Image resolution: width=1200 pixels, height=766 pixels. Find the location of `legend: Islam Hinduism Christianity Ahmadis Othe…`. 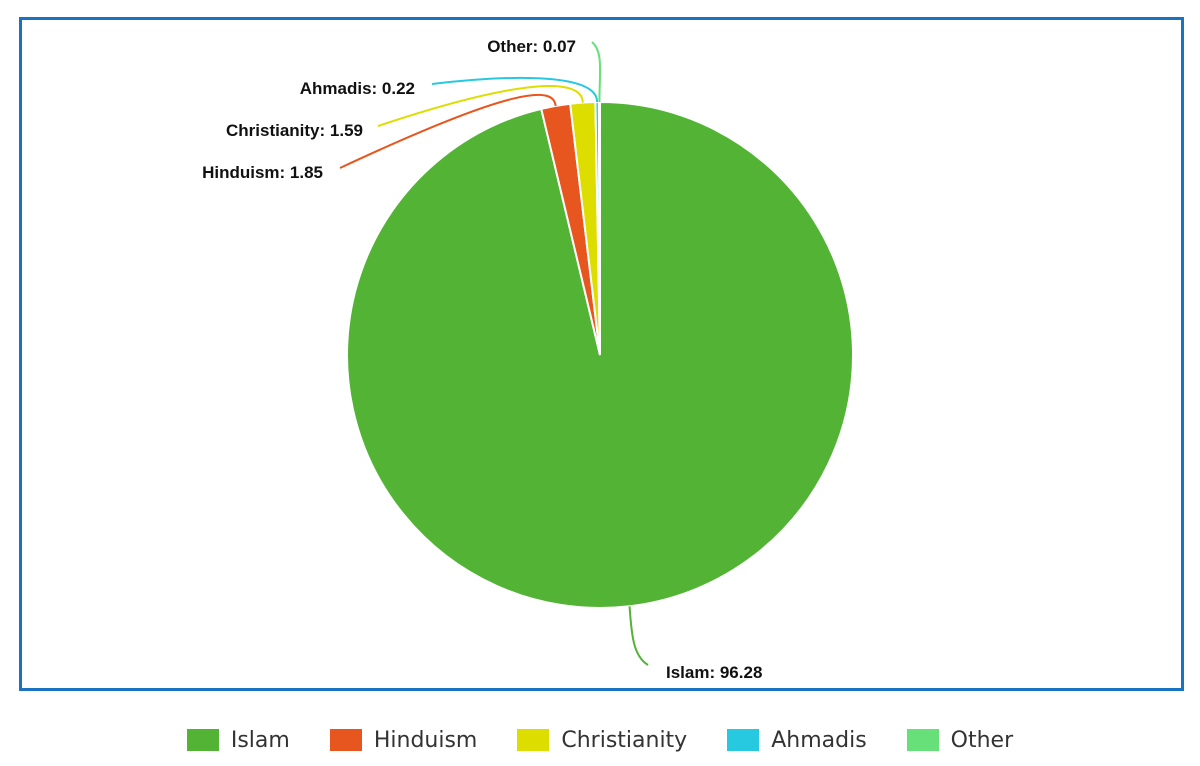

legend: Islam Hinduism Christianity Ahmadis Othe… is located at coordinates (600, 740).